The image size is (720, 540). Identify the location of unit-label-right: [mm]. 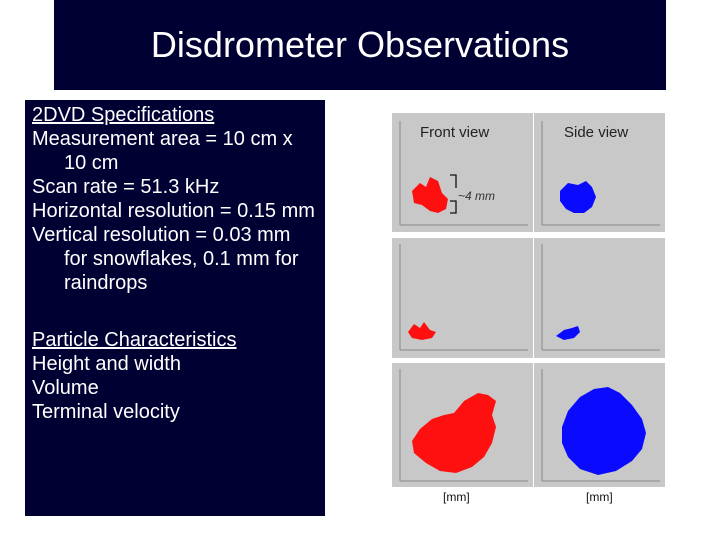
(599, 497).